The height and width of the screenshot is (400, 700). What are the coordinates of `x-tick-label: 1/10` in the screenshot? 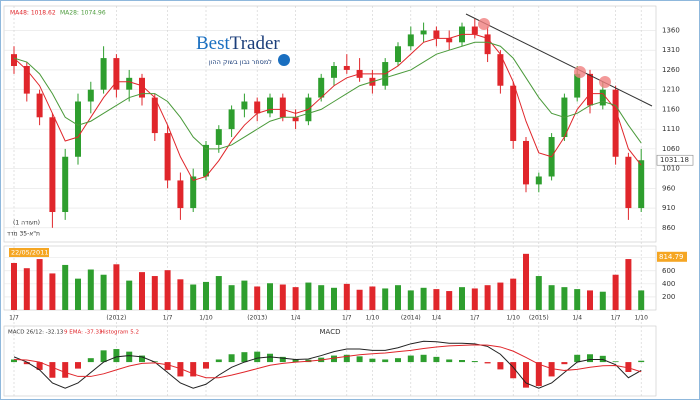 It's located at (513, 318).